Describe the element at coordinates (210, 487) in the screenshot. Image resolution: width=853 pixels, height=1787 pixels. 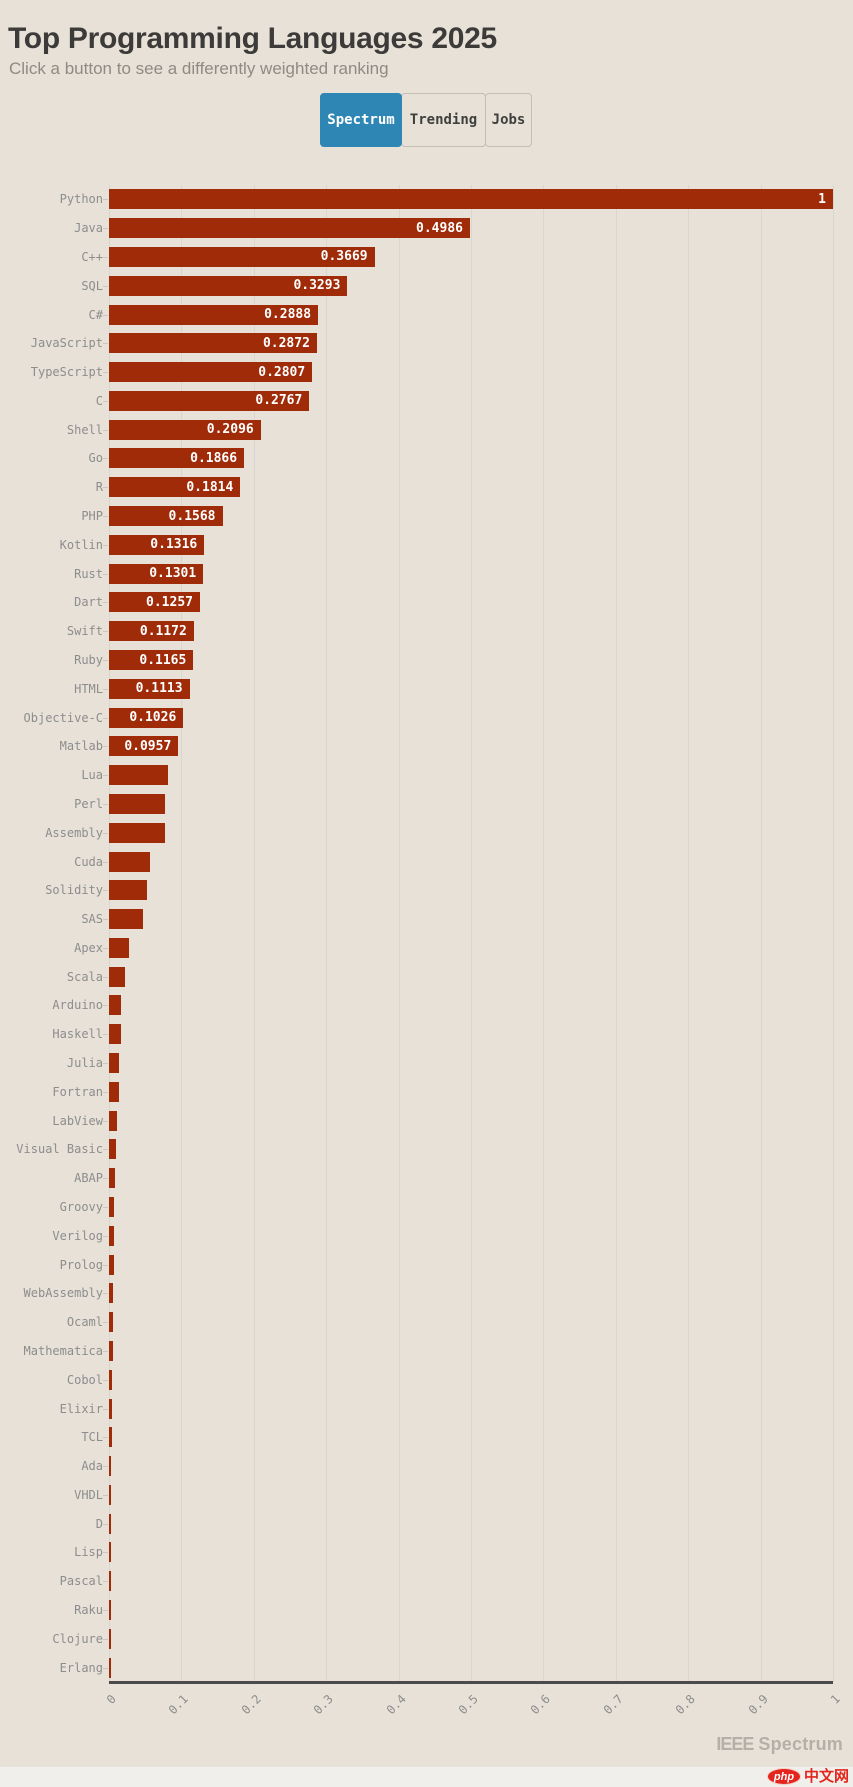
I see `bar-value-label: 0.1814` at that location.